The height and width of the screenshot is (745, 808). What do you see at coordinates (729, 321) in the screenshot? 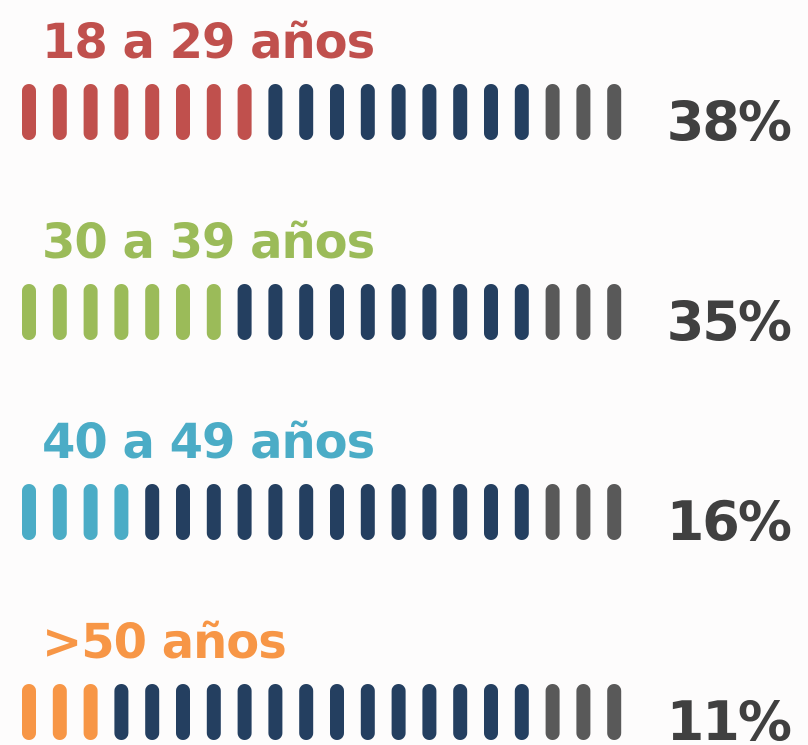
I see `value-label: 35%` at bounding box center [729, 321].